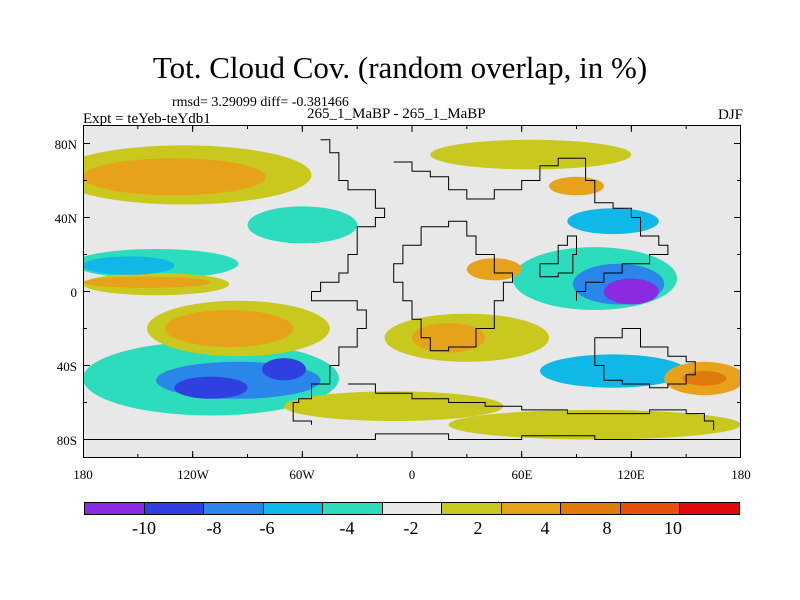 Image resolution: width=800 pixels, height=600 pixels. Describe the element at coordinates (522, 474) in the screenshot. I see `x-tick-label: 60E` at that location.